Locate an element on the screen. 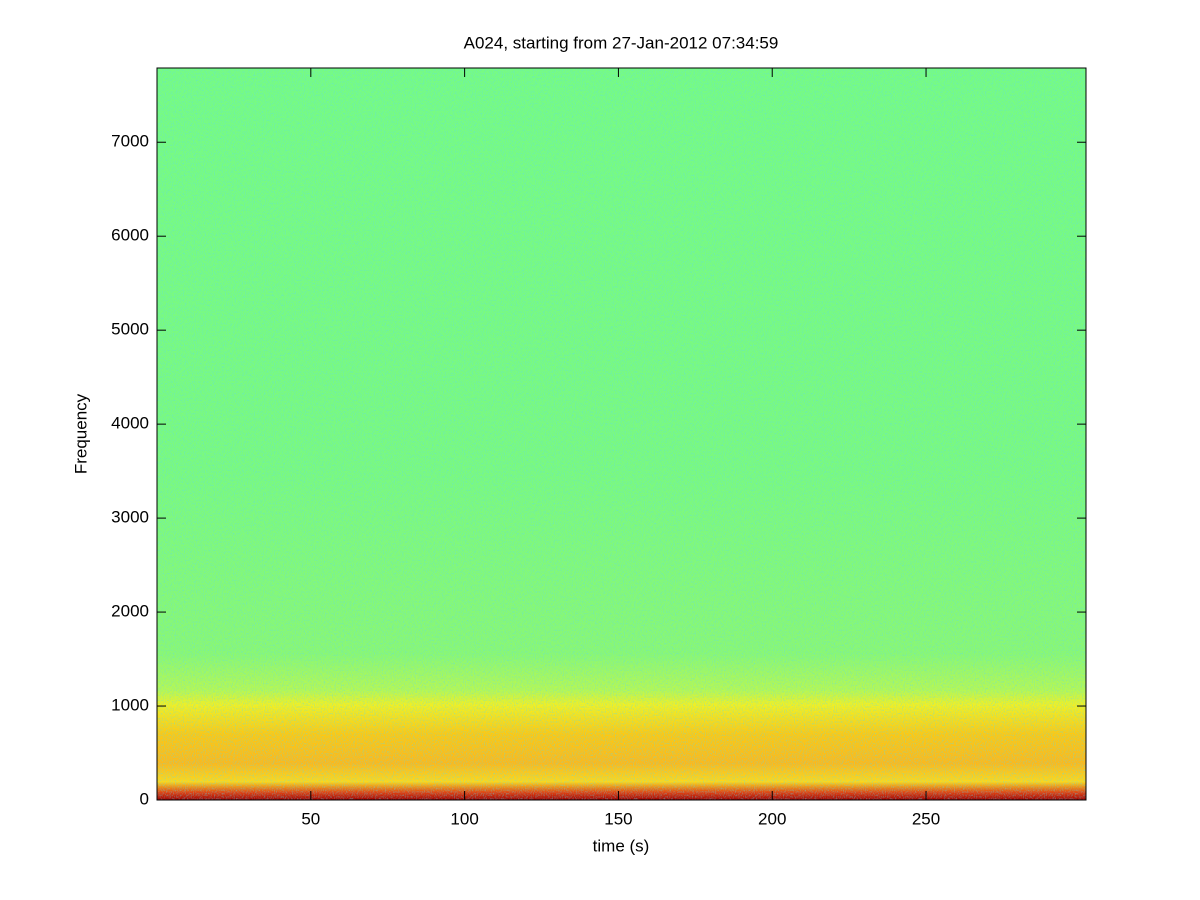 The height and width of the screenshot is (900, 1200). y-tick-label: 4000 is located at coordinates (130, 423).